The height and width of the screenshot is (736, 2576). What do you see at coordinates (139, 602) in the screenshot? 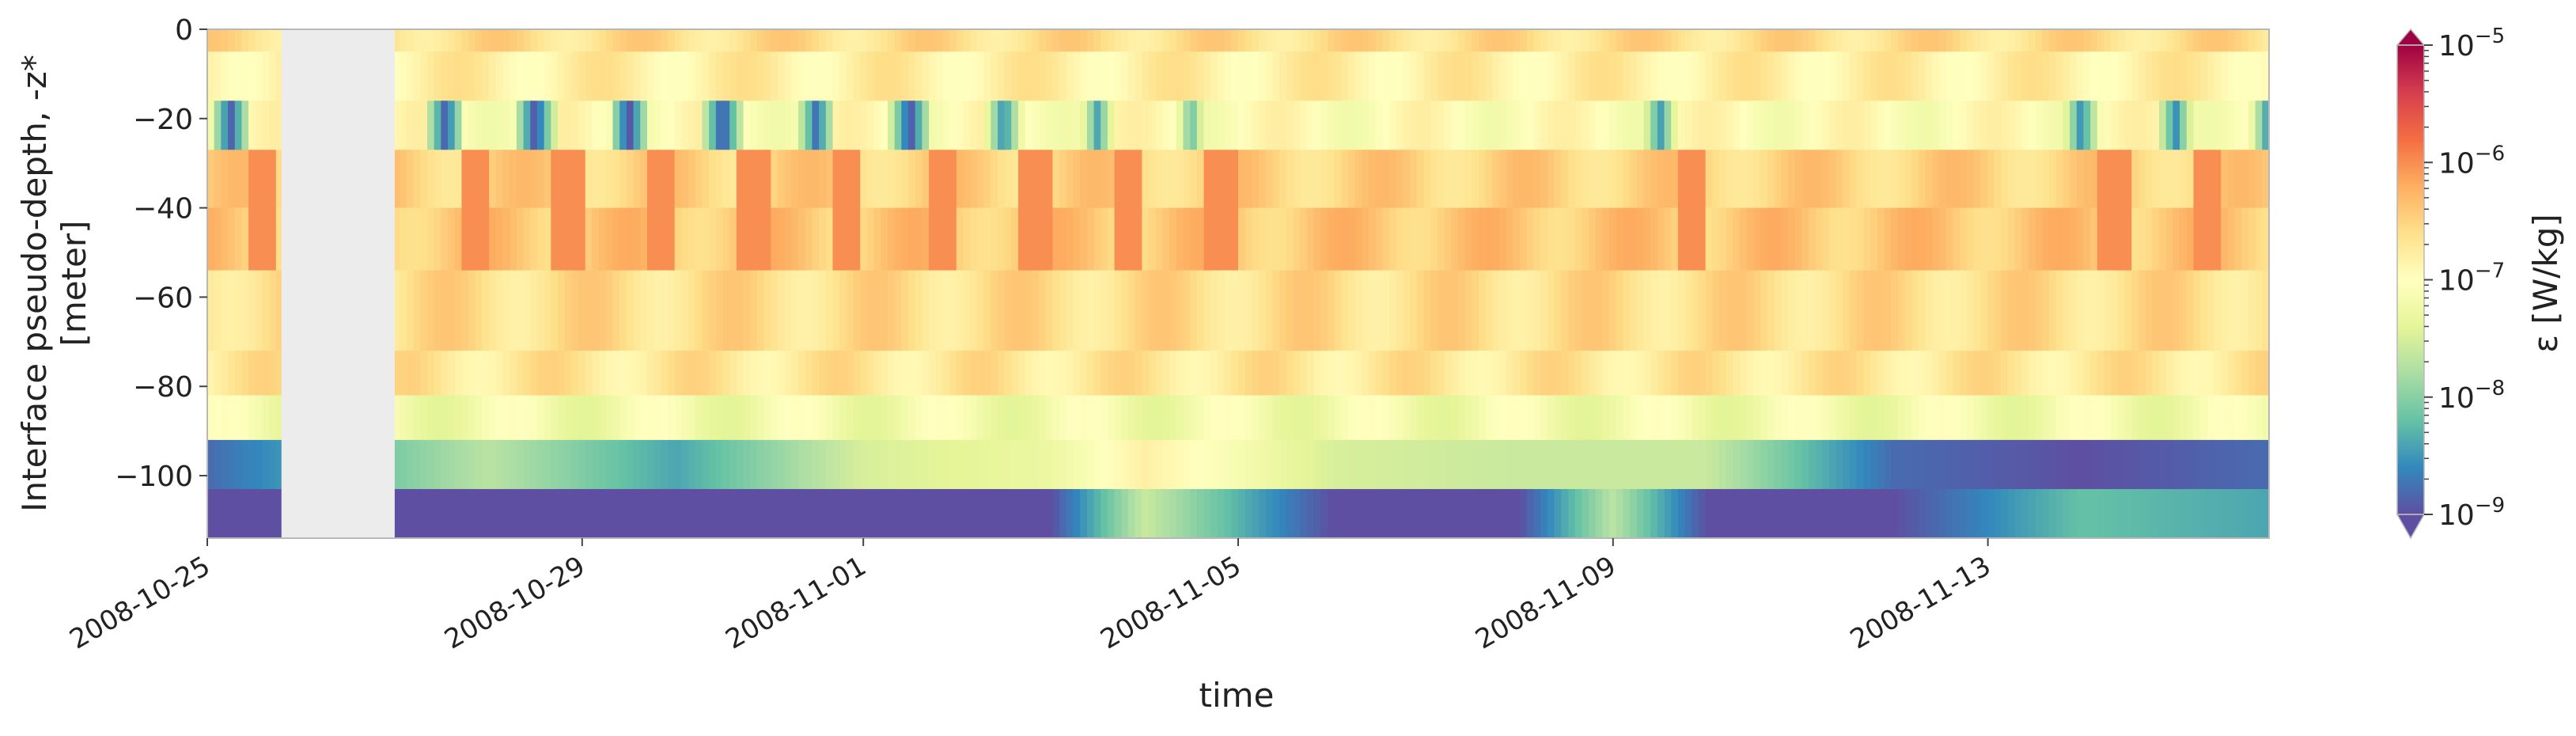
I see `x-tick-label: 2008-10-25` at bounding box center [139, 602].